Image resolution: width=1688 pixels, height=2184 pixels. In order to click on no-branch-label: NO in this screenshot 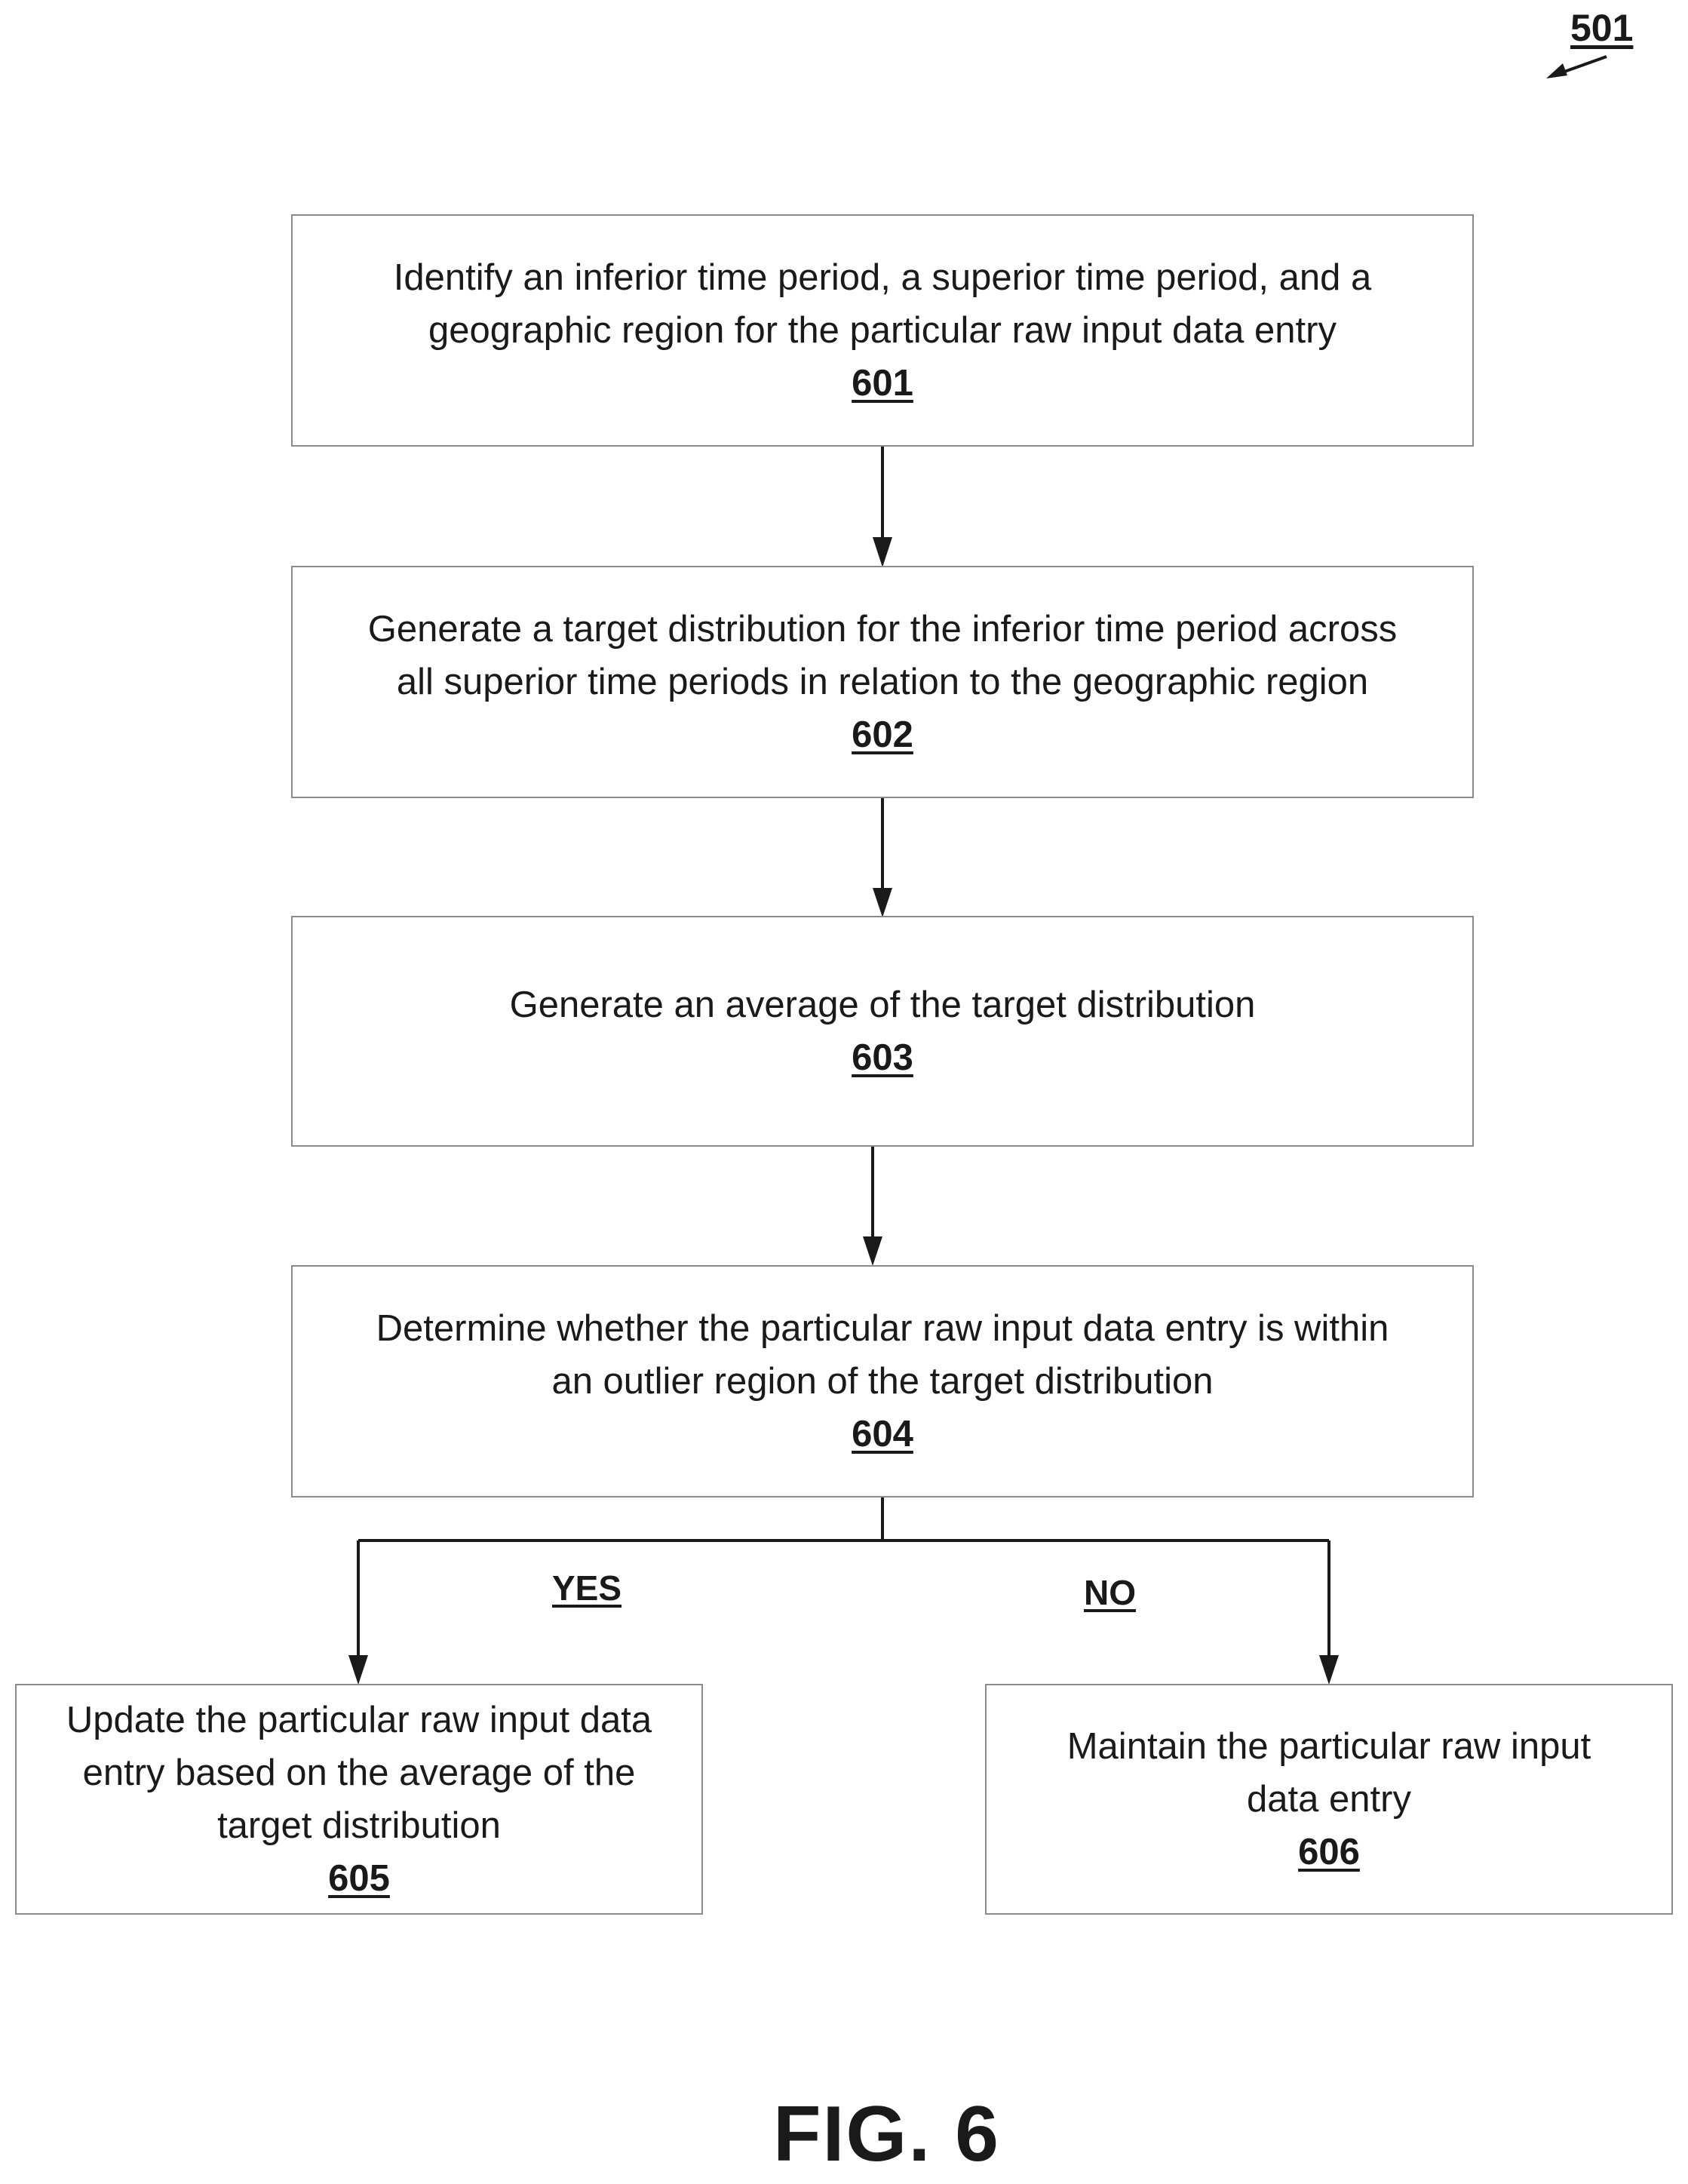, I will do `click(1110, 1592)`.